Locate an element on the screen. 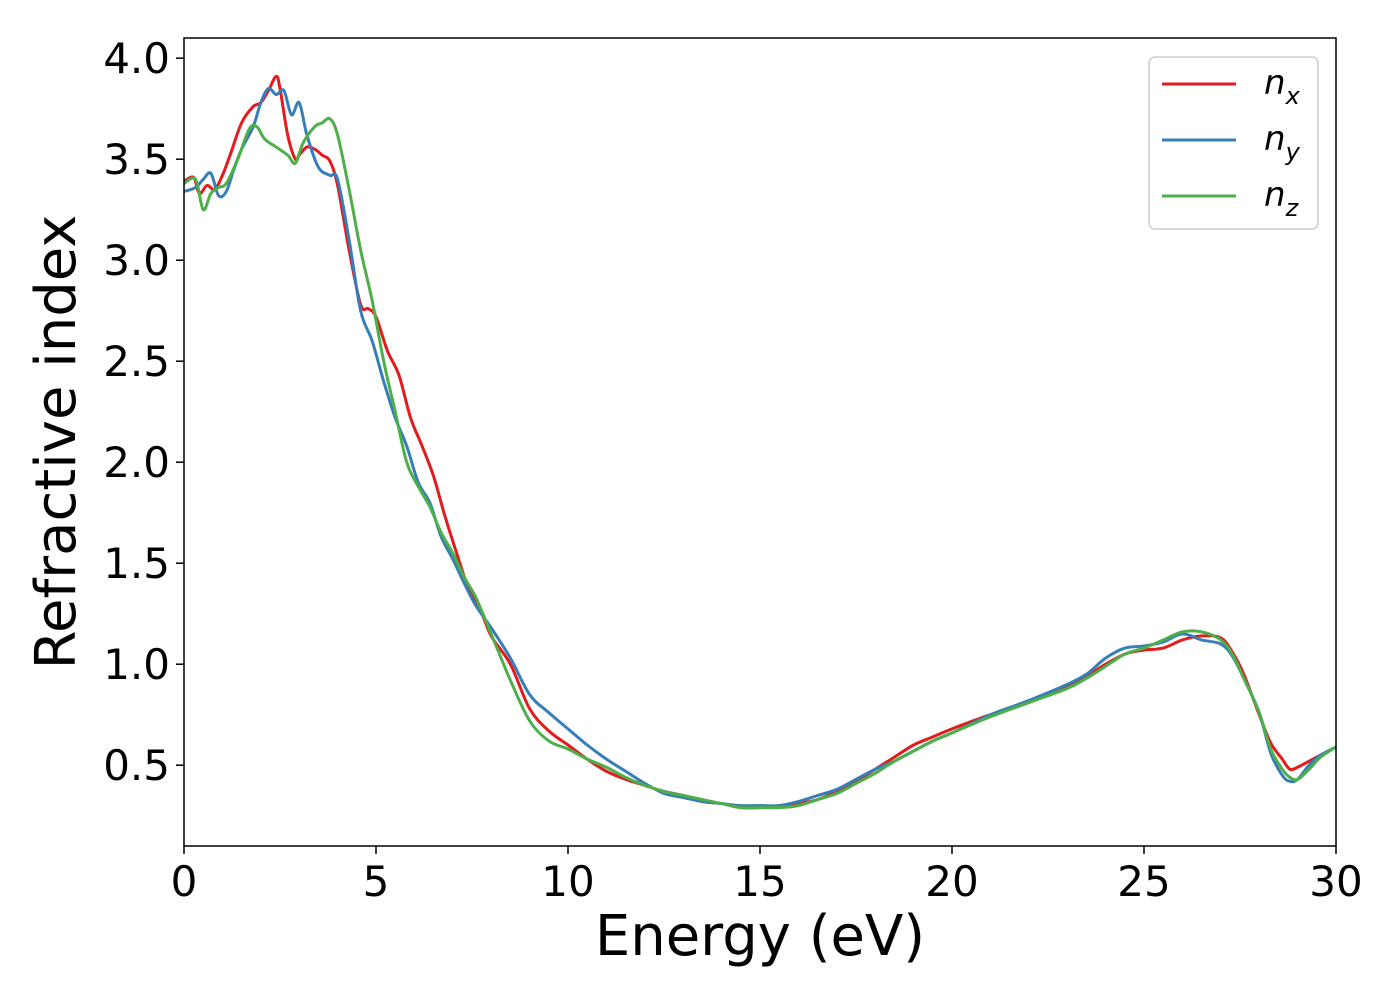 The image size is (1400, 1000). x-tick-label: 15 is located at coordinates (759, 881).